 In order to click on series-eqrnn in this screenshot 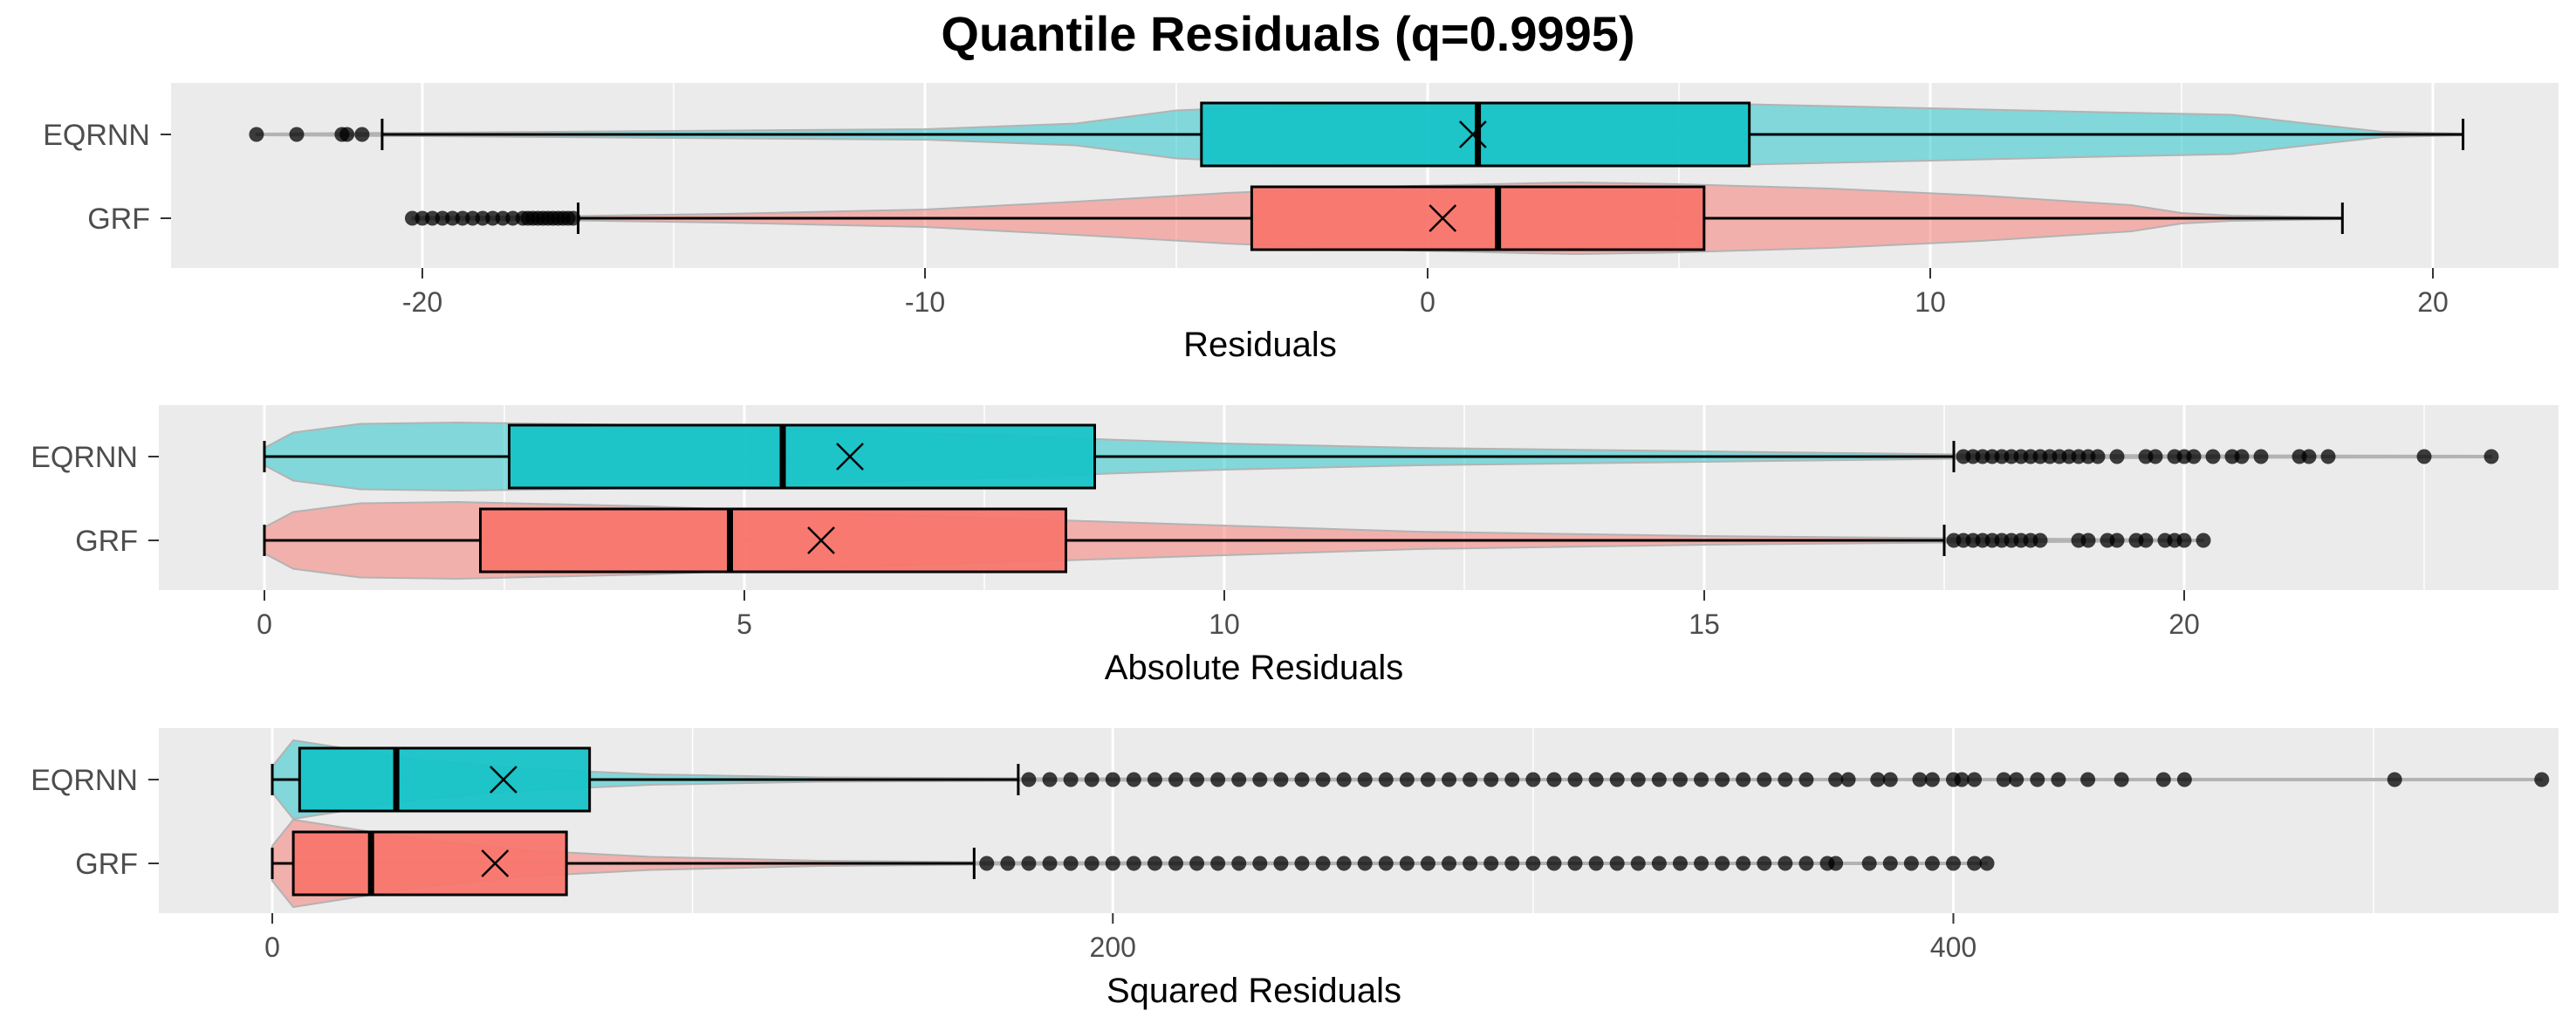, I will do `click(1381, 456)`.